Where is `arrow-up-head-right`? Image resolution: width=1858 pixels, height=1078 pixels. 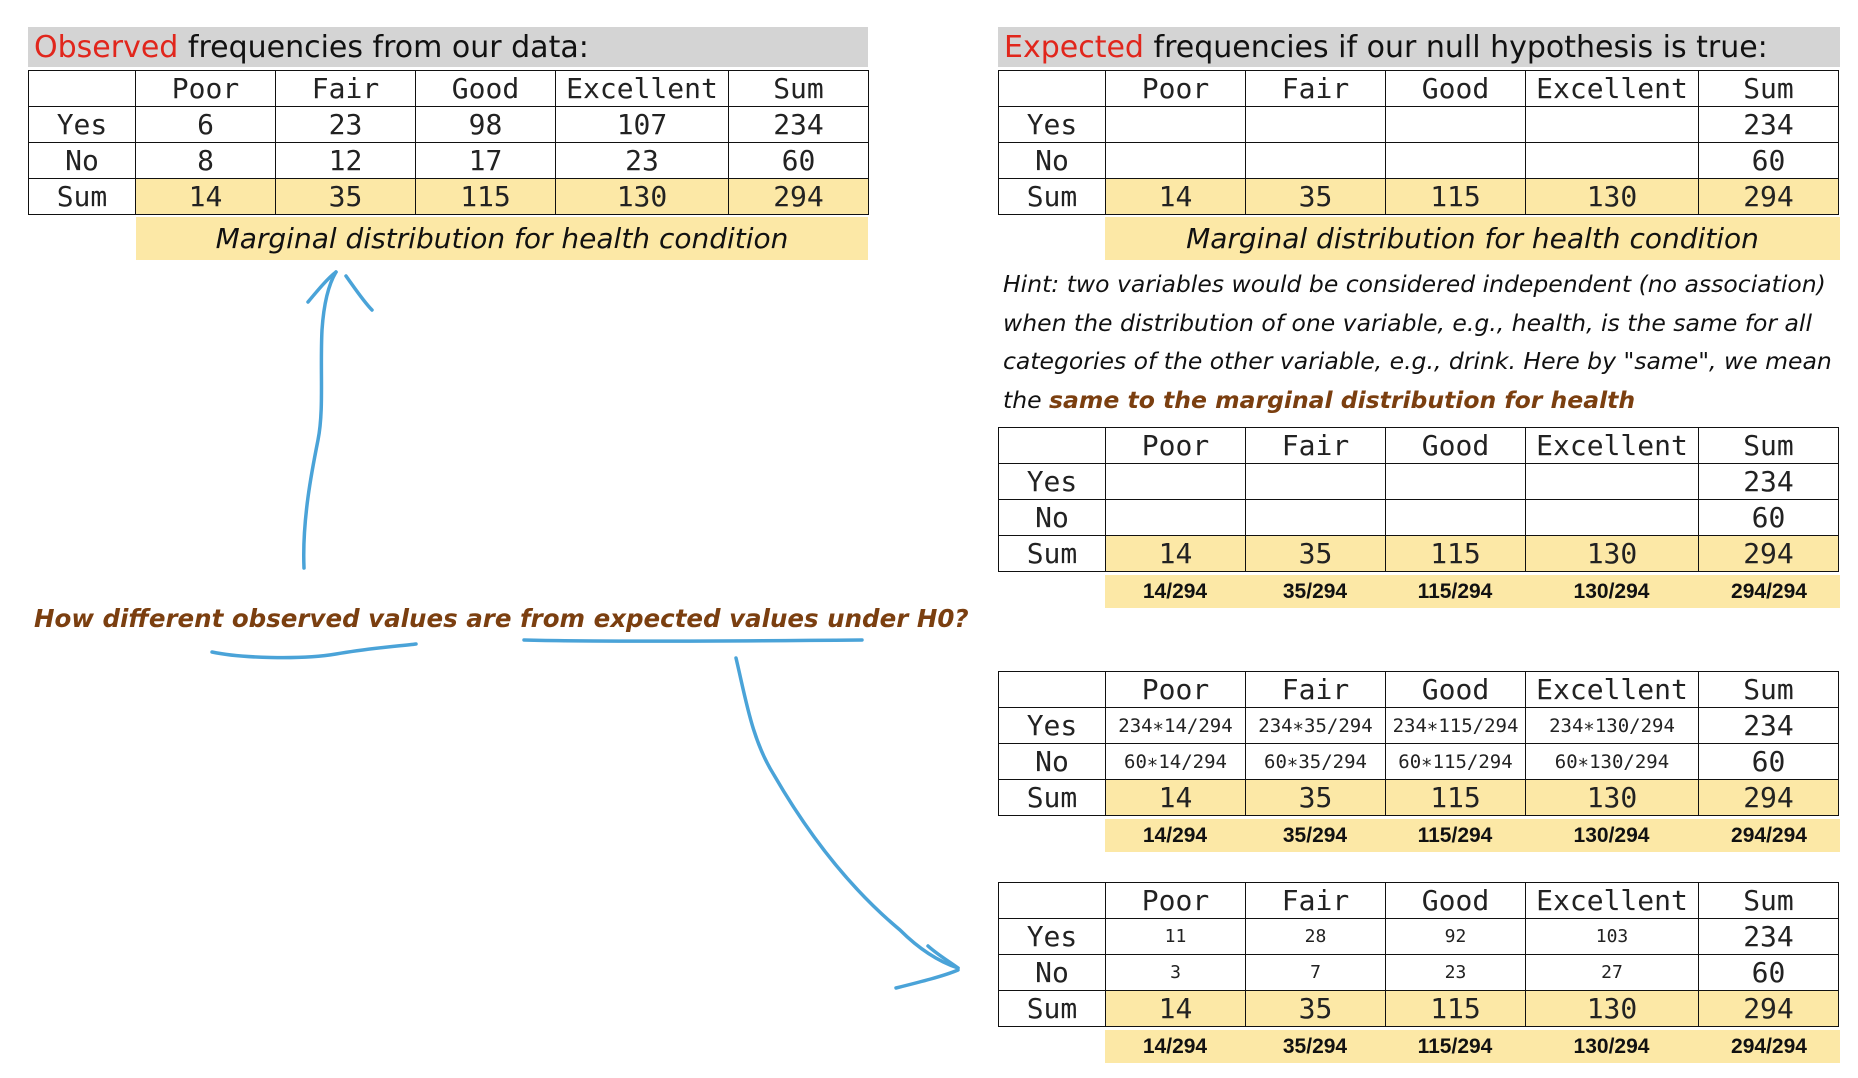 arrow-up-head-right is located at coordinates (359, 293).